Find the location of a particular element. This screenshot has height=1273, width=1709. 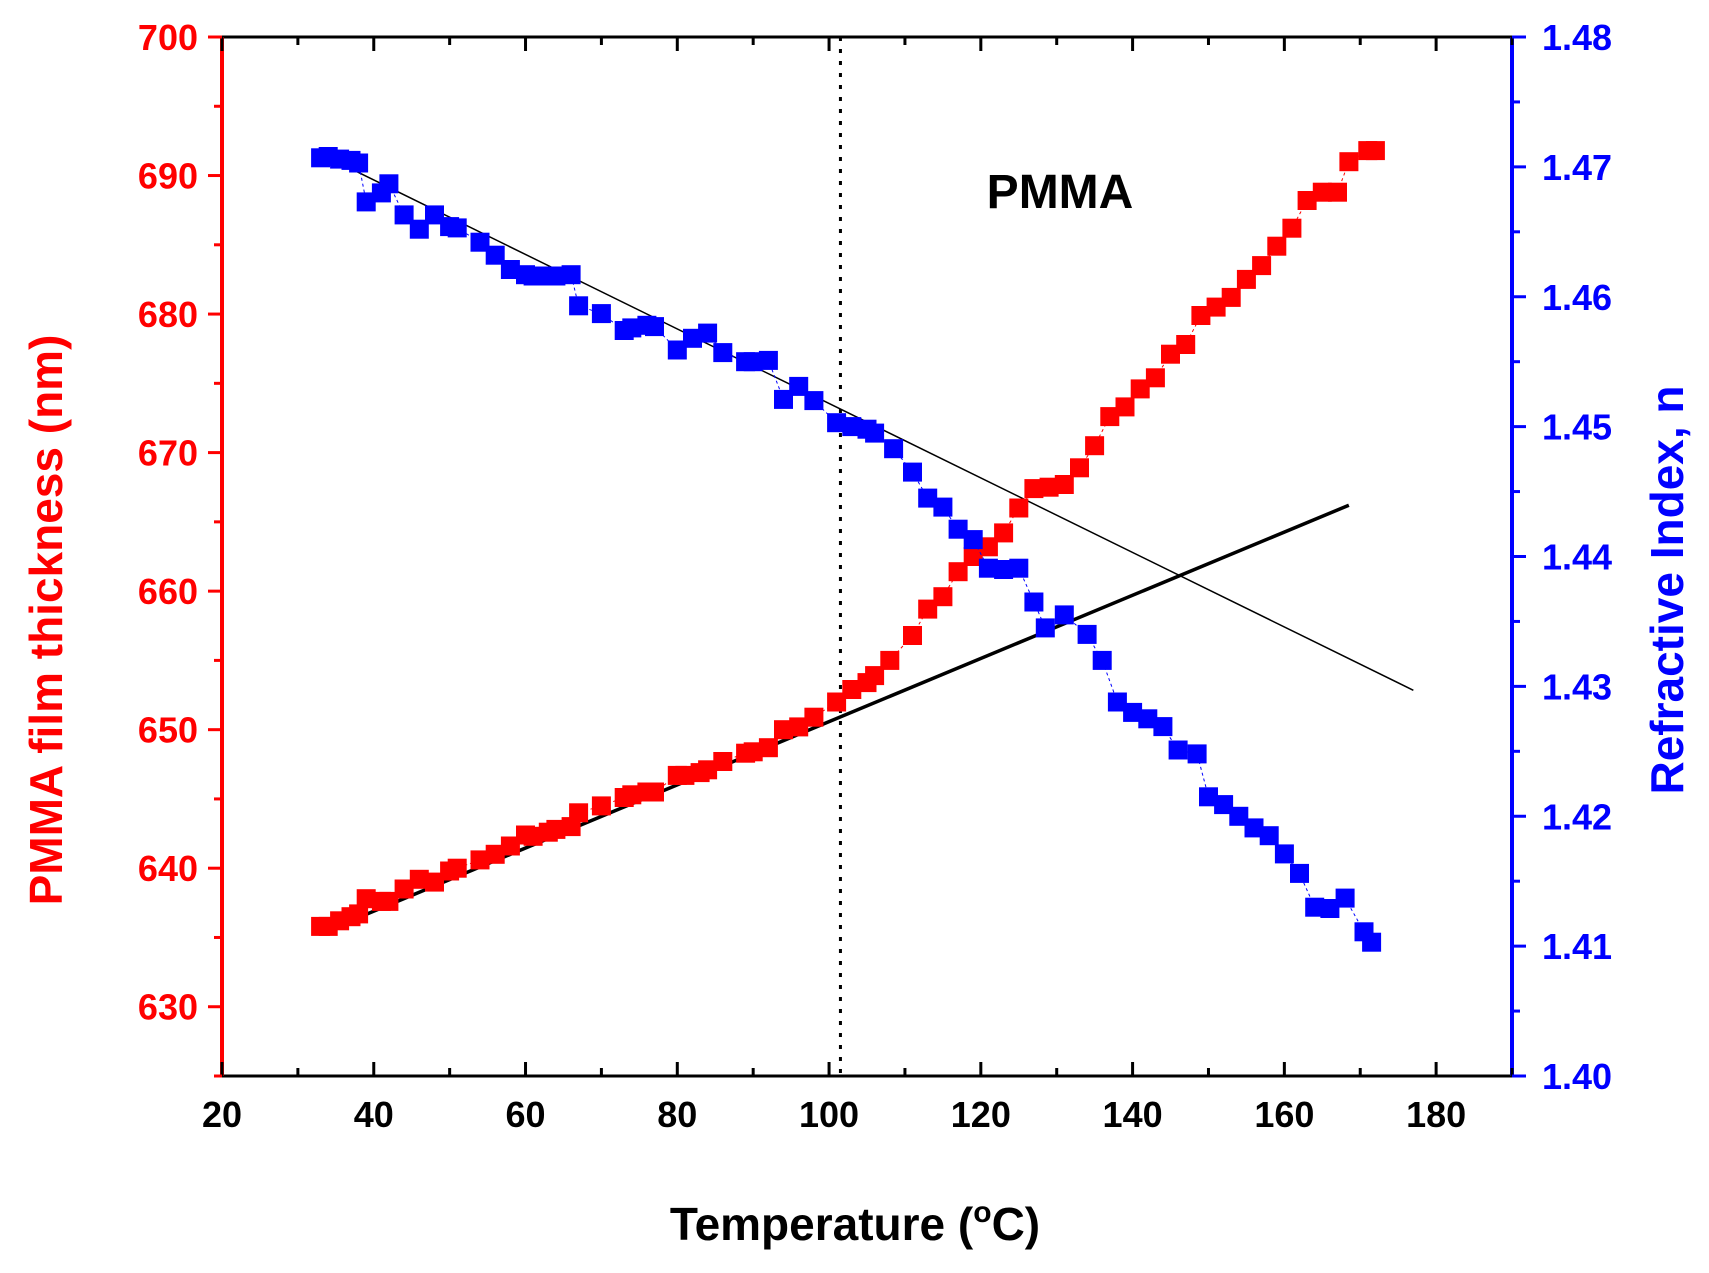

x-tick-label: 140 is located at coordinates (1133, 1114).